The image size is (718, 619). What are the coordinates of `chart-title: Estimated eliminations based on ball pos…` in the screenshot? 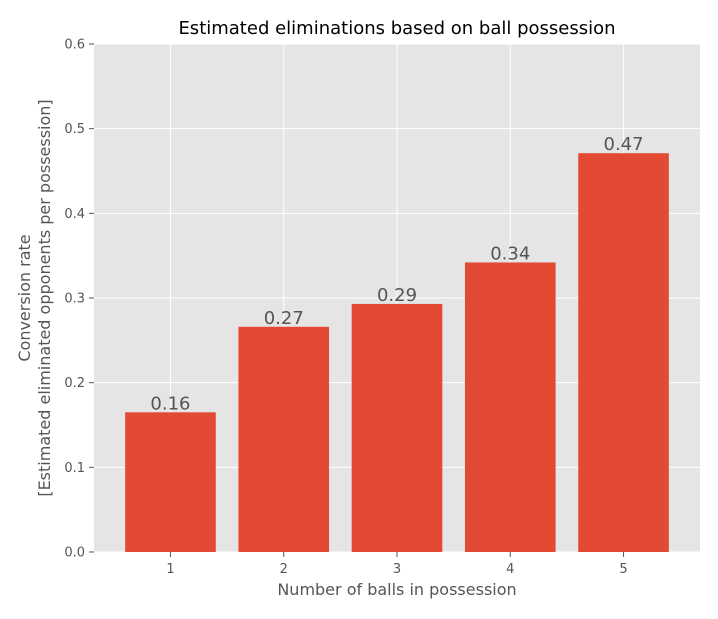 It's located at (396, 28).